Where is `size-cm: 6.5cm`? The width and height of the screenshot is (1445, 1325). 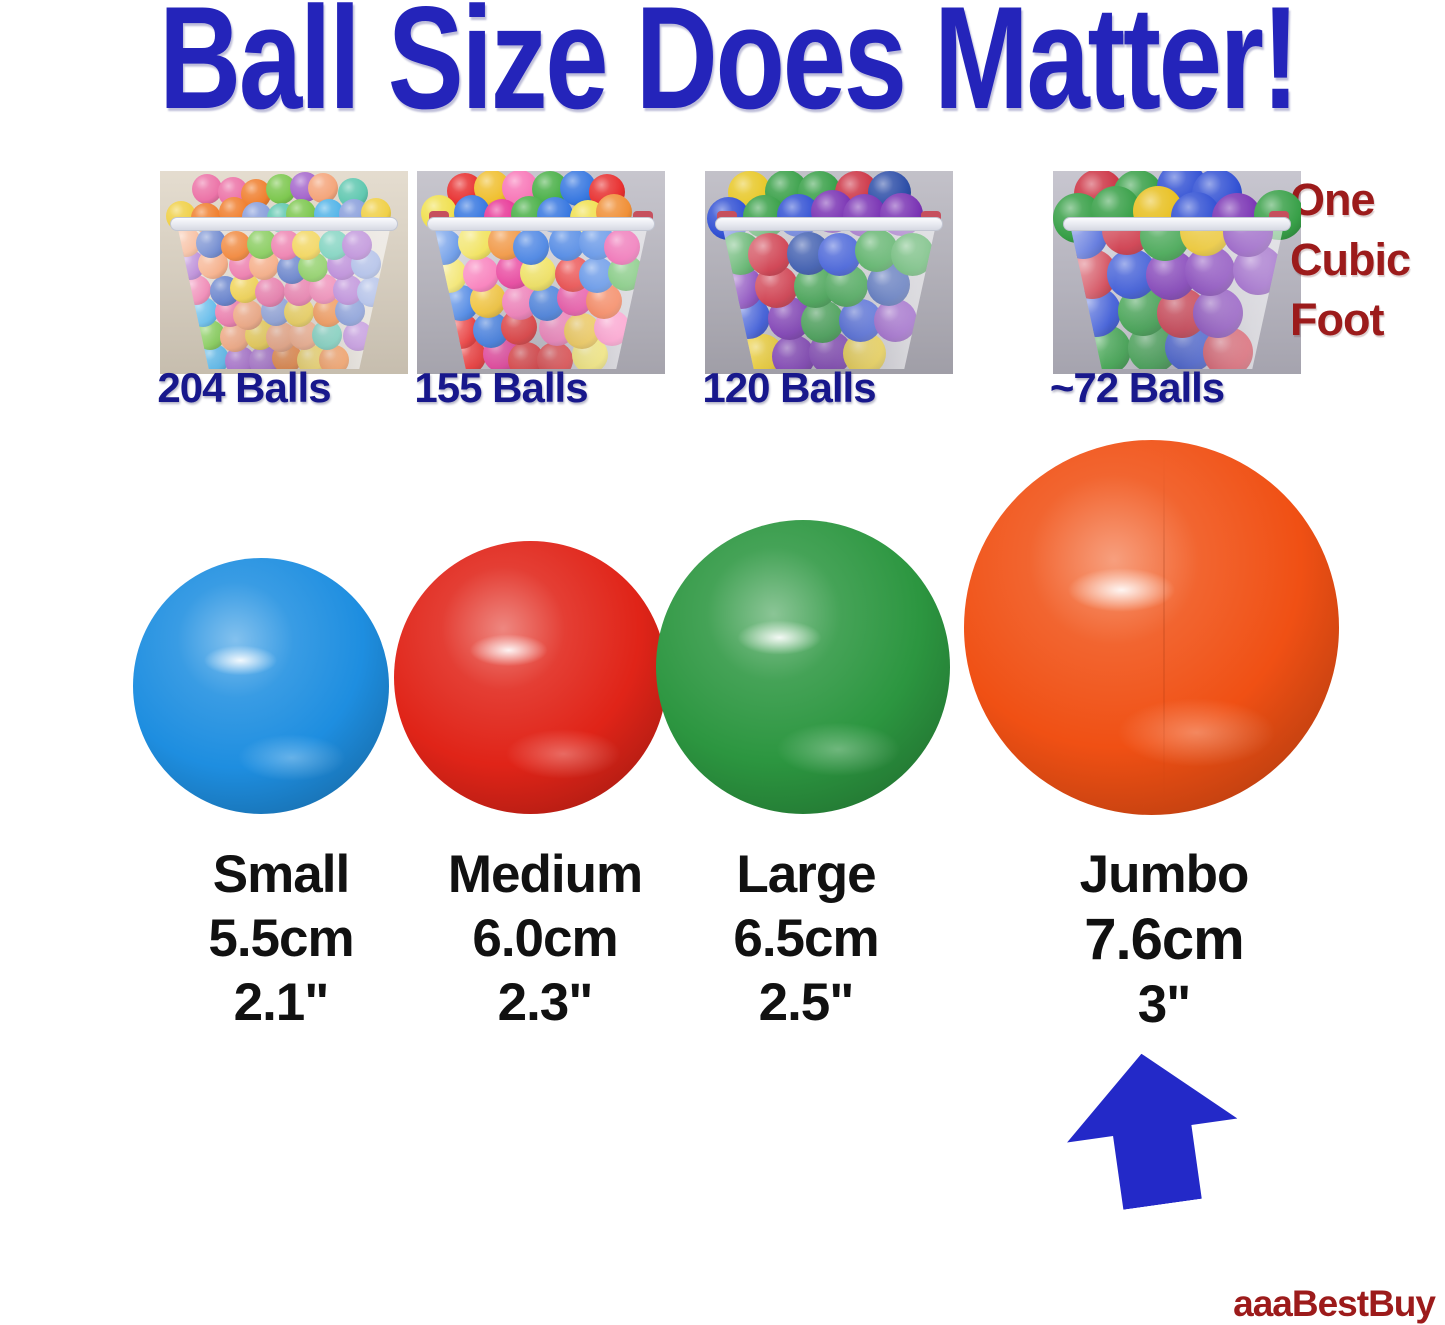
size-cm: 6.5cm is located at coordinates (806, 938).